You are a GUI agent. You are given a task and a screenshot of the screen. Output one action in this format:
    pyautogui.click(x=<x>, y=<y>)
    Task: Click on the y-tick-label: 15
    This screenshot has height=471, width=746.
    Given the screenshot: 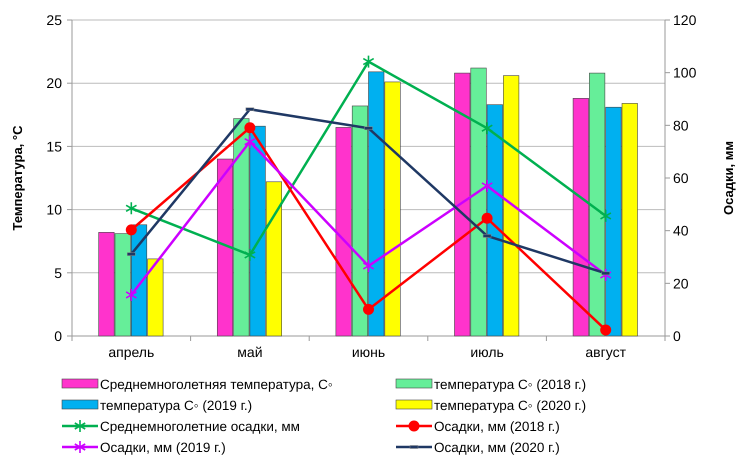 What is the action you would take?
    pyautogui.click(x=54, y=146)
    